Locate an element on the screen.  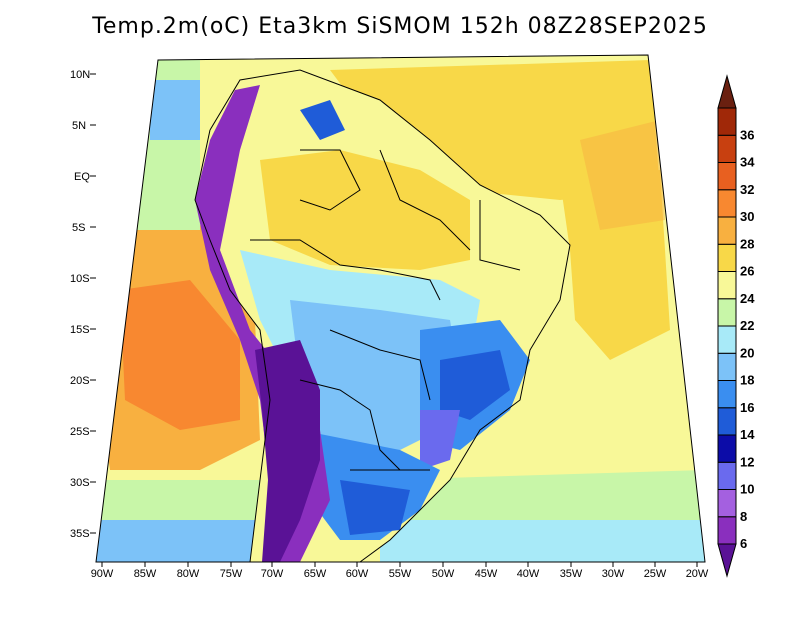
lon-label: 55W is located at coordinates (400, 574).